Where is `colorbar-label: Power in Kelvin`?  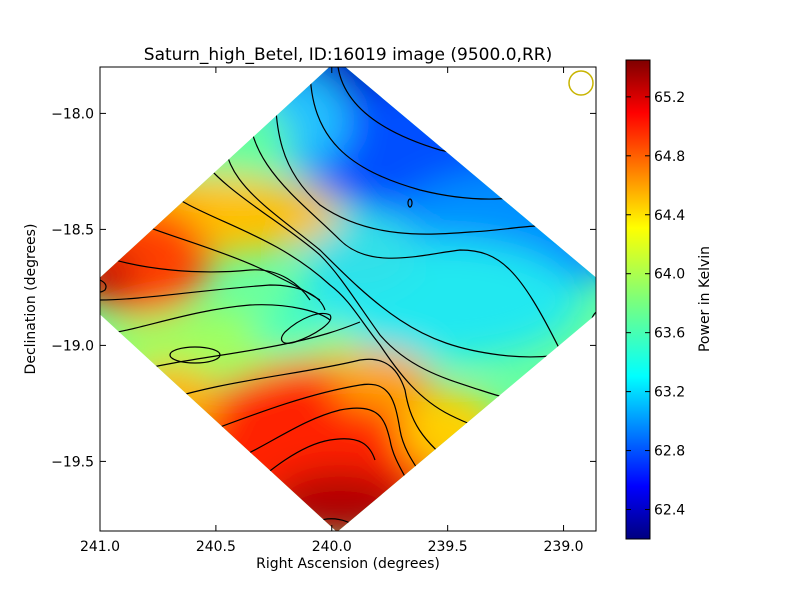 colorbar-label: Power in Kelvin is located at coordinates (705, 299).